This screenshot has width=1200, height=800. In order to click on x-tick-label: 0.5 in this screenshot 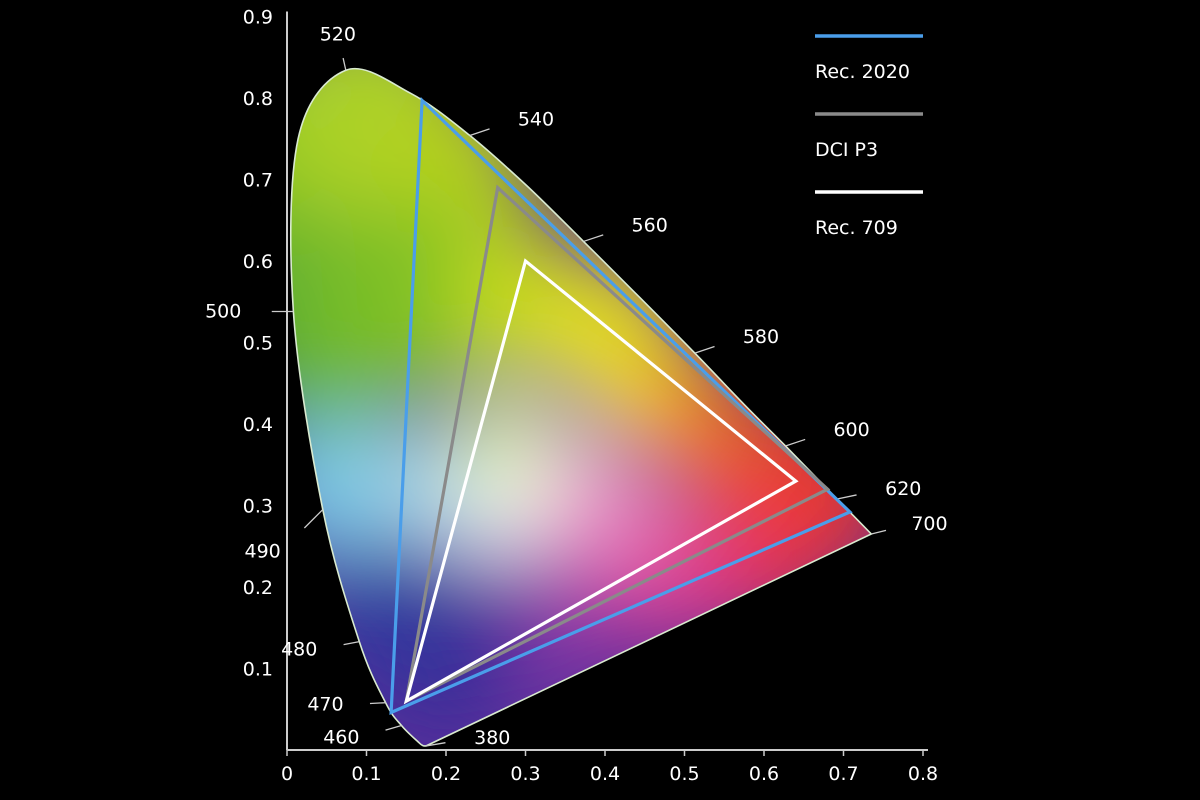, I will do `click(684, 774)`.